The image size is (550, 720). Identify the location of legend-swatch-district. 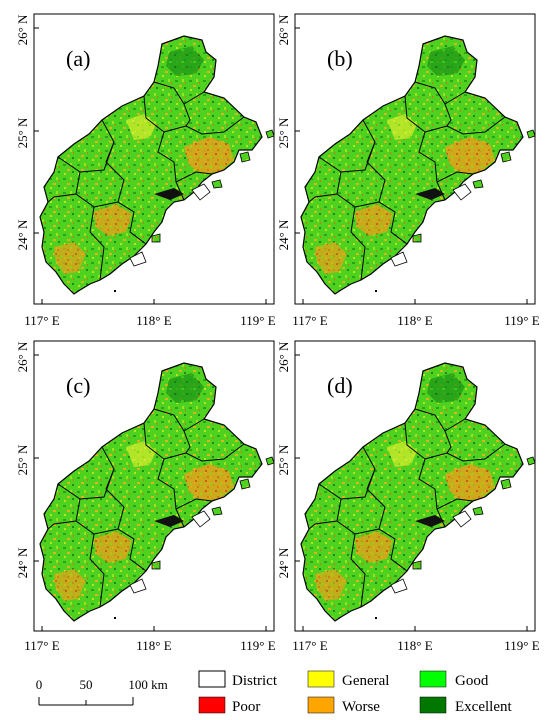
(212, 679).